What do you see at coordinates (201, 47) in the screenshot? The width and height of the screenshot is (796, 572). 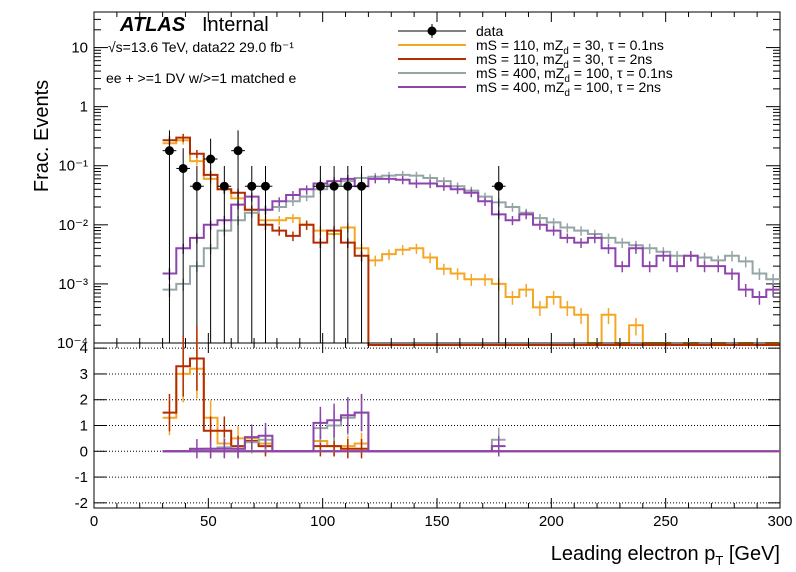 I see `energy-lumi-label: √s=13.6 TeV, data22 29.0 fb⁻¹` at bounding box center [201, 47].